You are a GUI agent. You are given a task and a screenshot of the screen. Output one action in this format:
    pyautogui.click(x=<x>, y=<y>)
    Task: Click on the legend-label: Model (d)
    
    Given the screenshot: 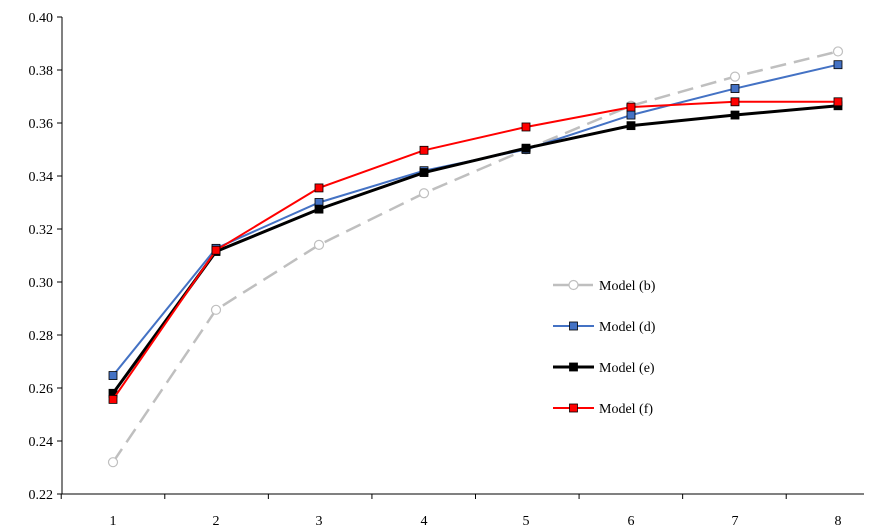 What is the action you would take?
    pyautogui.click(x=627, y=327)
    